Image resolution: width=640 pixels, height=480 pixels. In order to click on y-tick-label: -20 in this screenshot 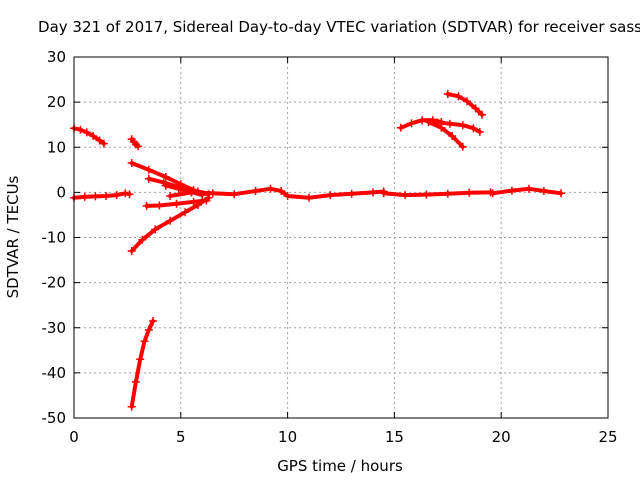, I will do `click(54, 283)`.